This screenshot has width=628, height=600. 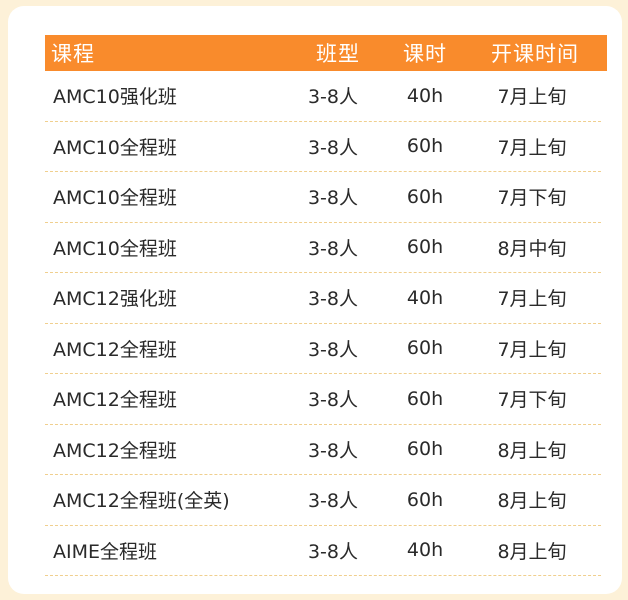 I want to click on table-row: AMC10全程班 3-8人 60h 7月上旬, so click(x=323, y=147).